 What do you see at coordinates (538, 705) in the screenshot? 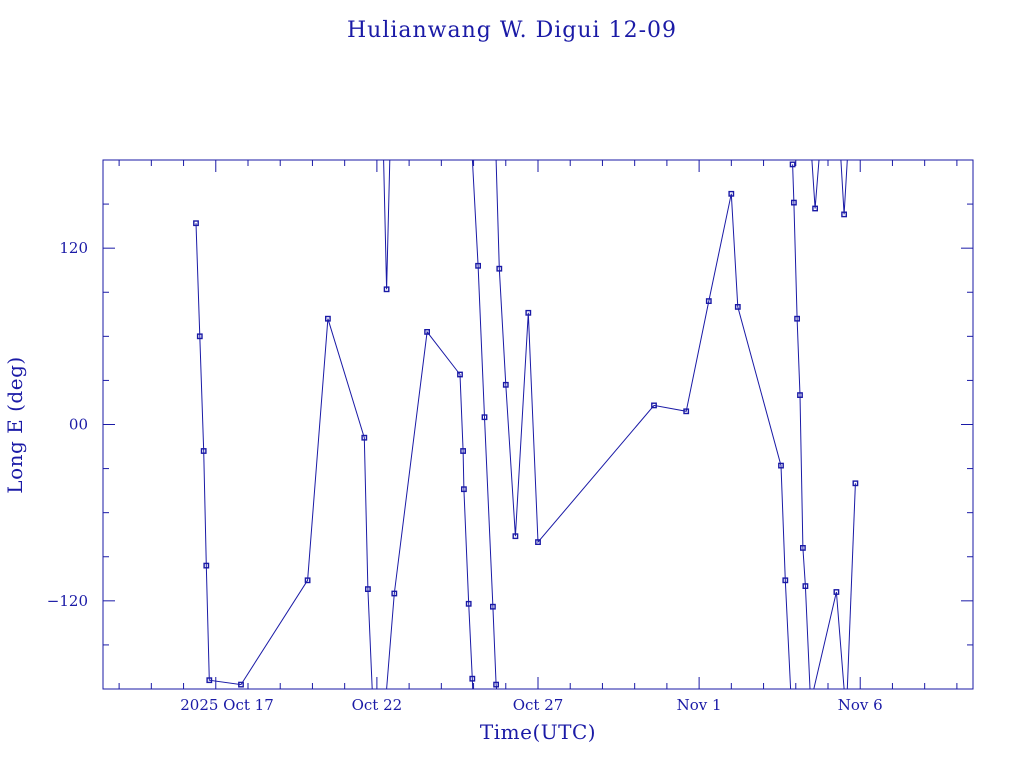
I see `x-tick-label: Oct 27` at bounding box center [538, 705].